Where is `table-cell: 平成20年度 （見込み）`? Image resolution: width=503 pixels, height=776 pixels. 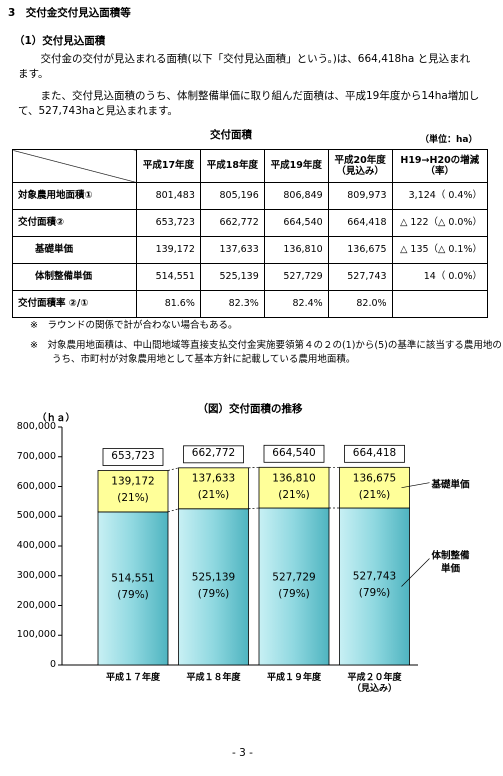
table-cell: 平成20年度 （見込み） is located at coordinates (360, 166).